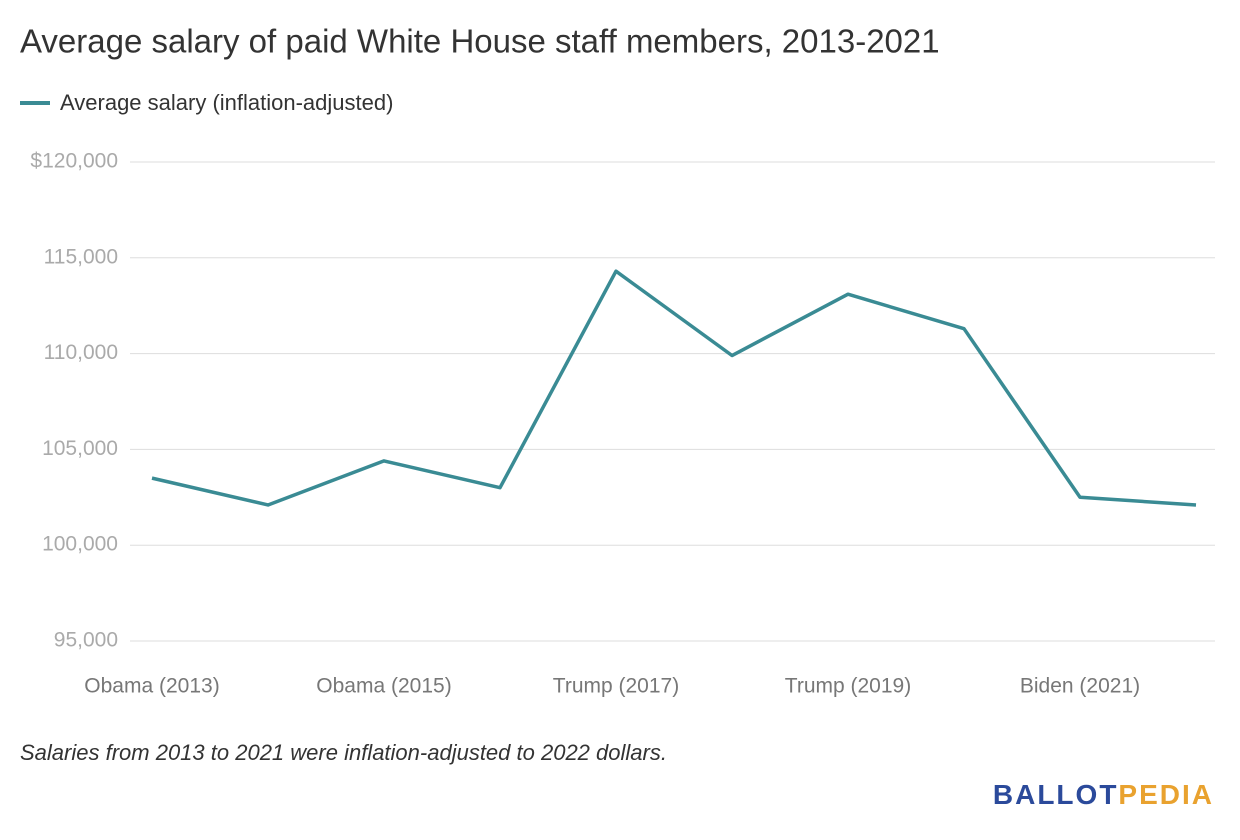  I want to click on y-tick-label: 105,000, so click(80, 448).